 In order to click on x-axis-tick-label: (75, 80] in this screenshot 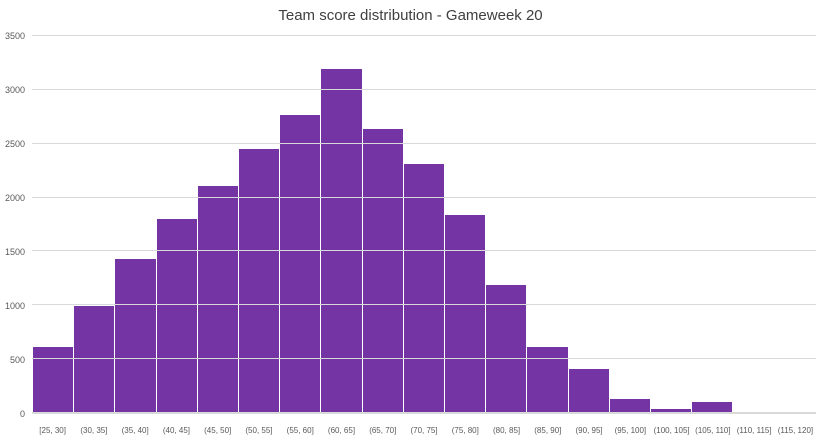, I will do `click(465, 430)`.